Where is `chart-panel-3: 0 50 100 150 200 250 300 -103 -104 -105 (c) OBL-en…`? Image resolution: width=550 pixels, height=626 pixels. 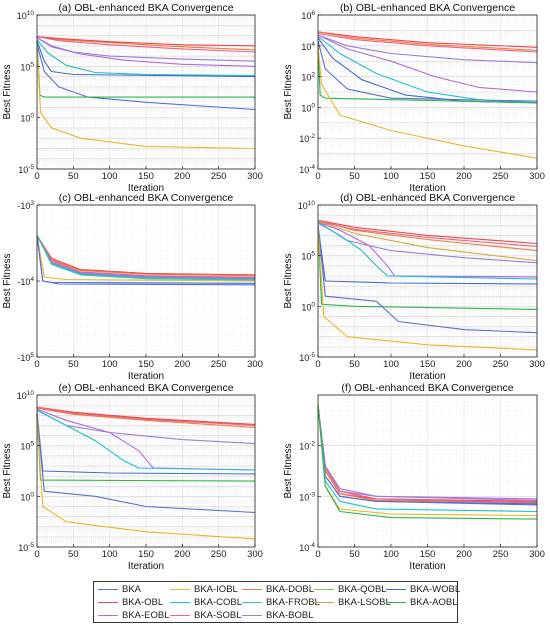
chart-panel-3: 0 50 100 150 200 250 300 -103 -104 -105 (c) OBL-en… is located at coordinates (132, 287).